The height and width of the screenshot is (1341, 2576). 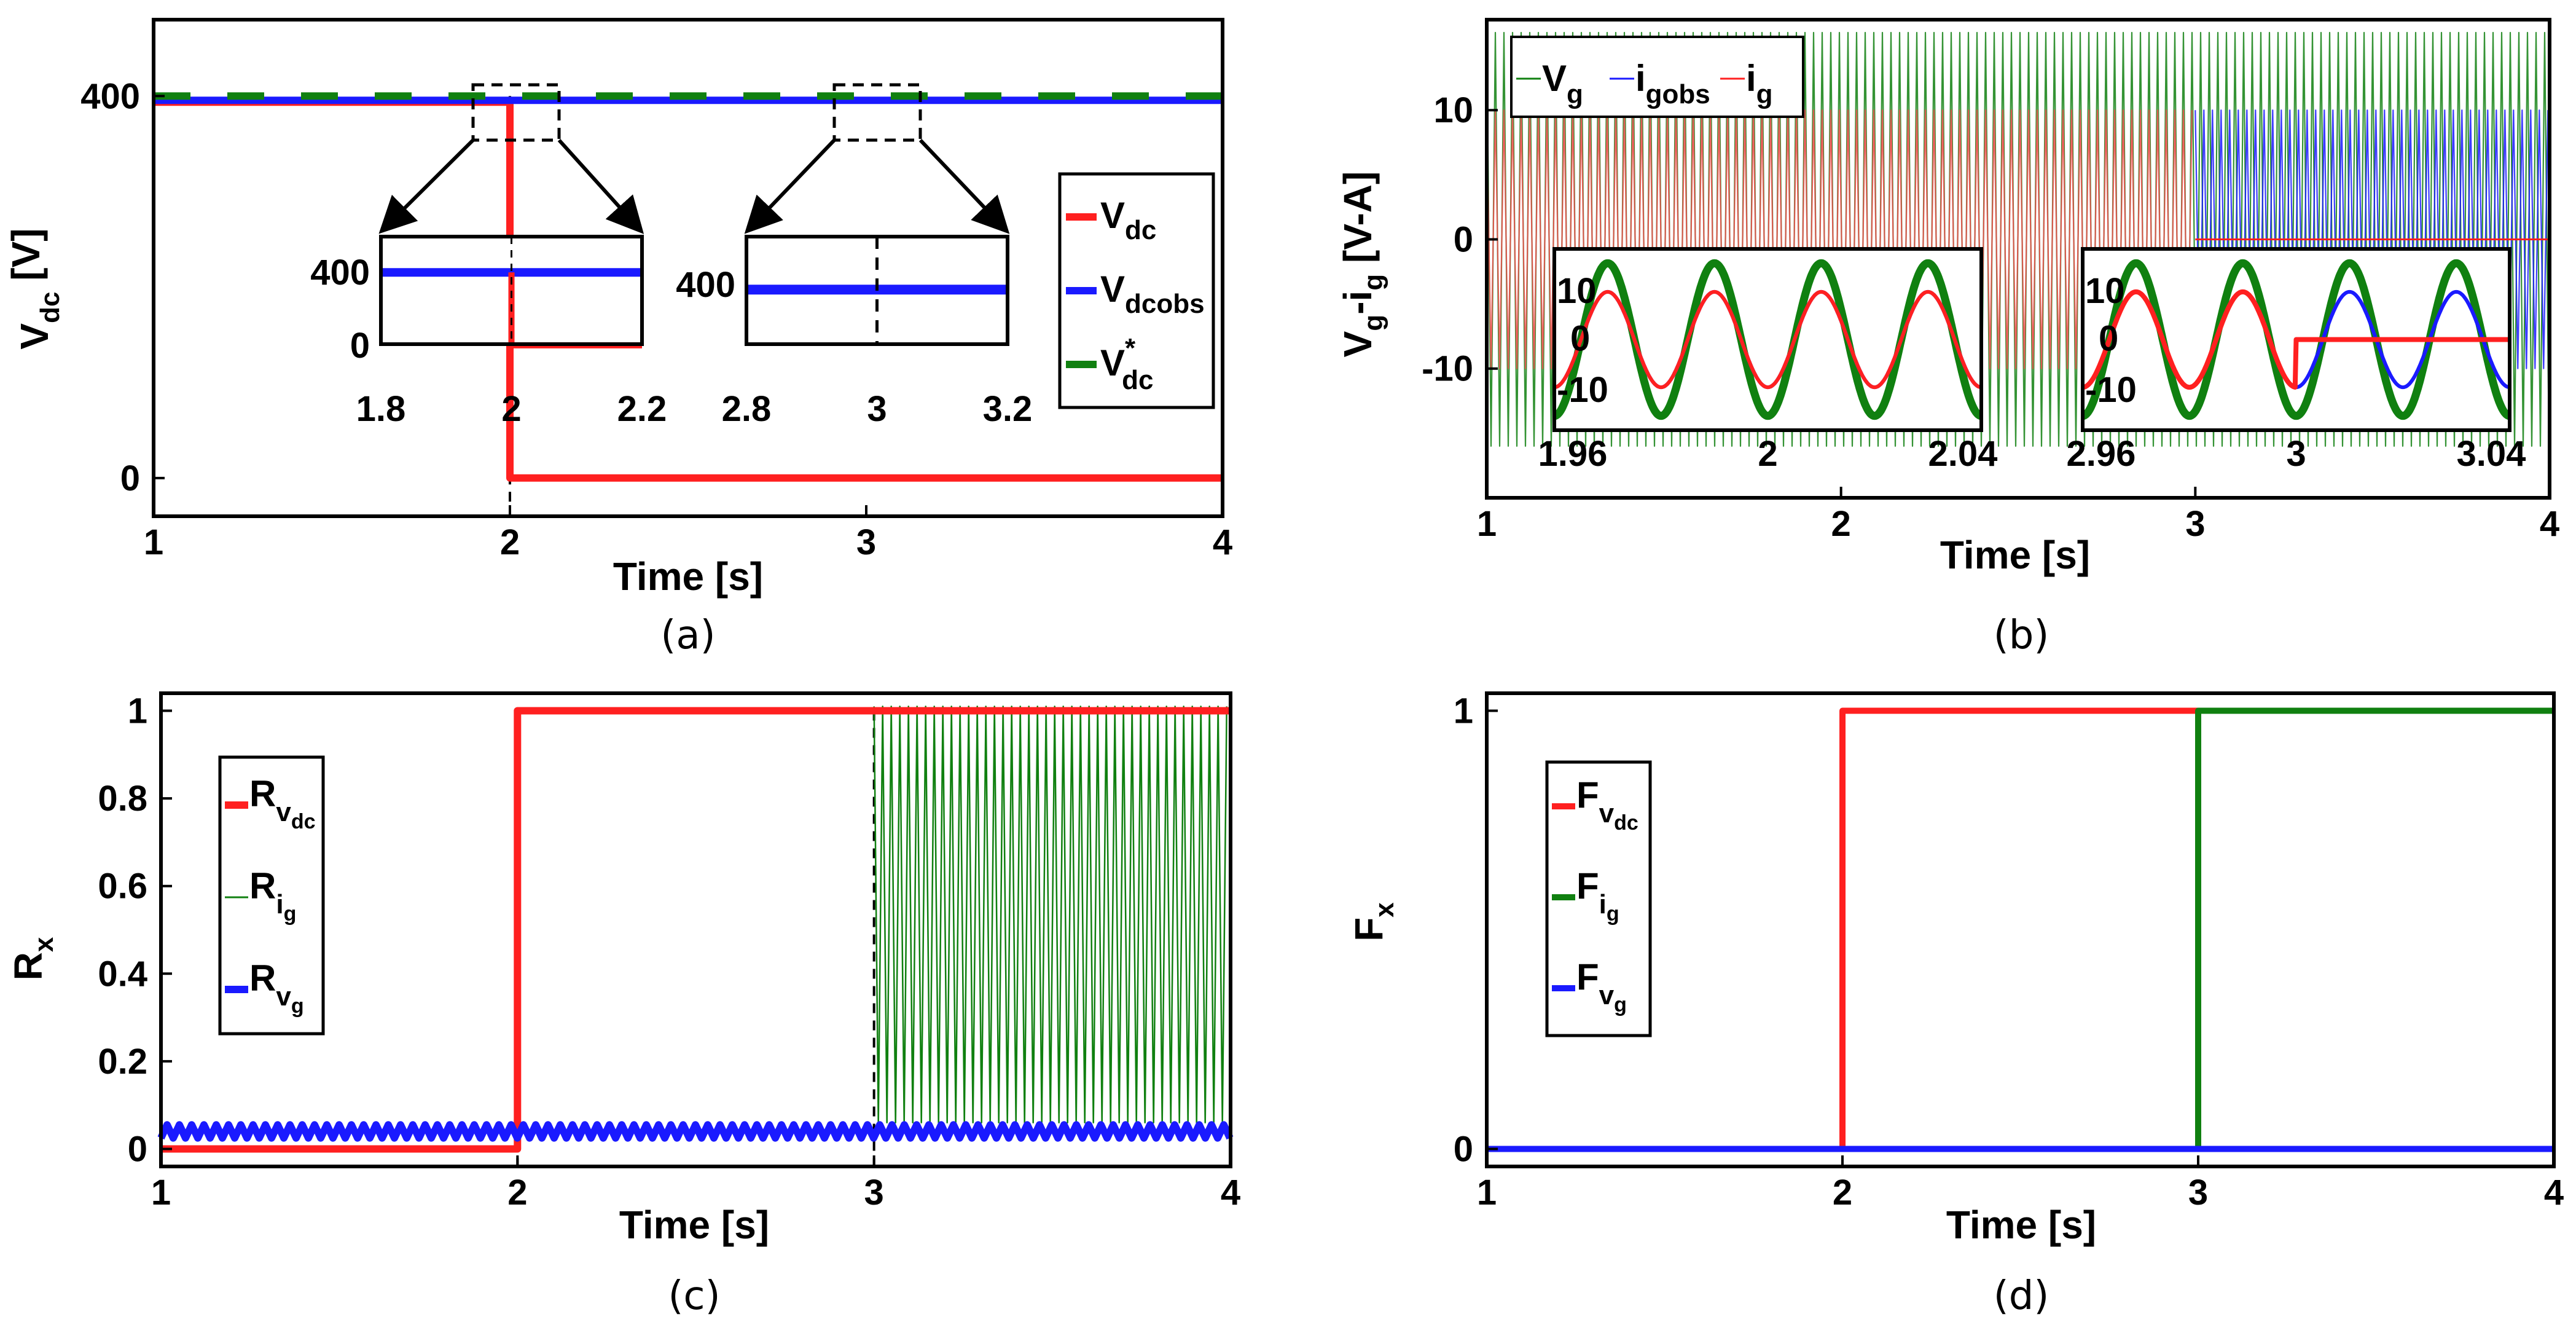 I want to click on inset-xtick-label: 3, so click(x=877, y=409).